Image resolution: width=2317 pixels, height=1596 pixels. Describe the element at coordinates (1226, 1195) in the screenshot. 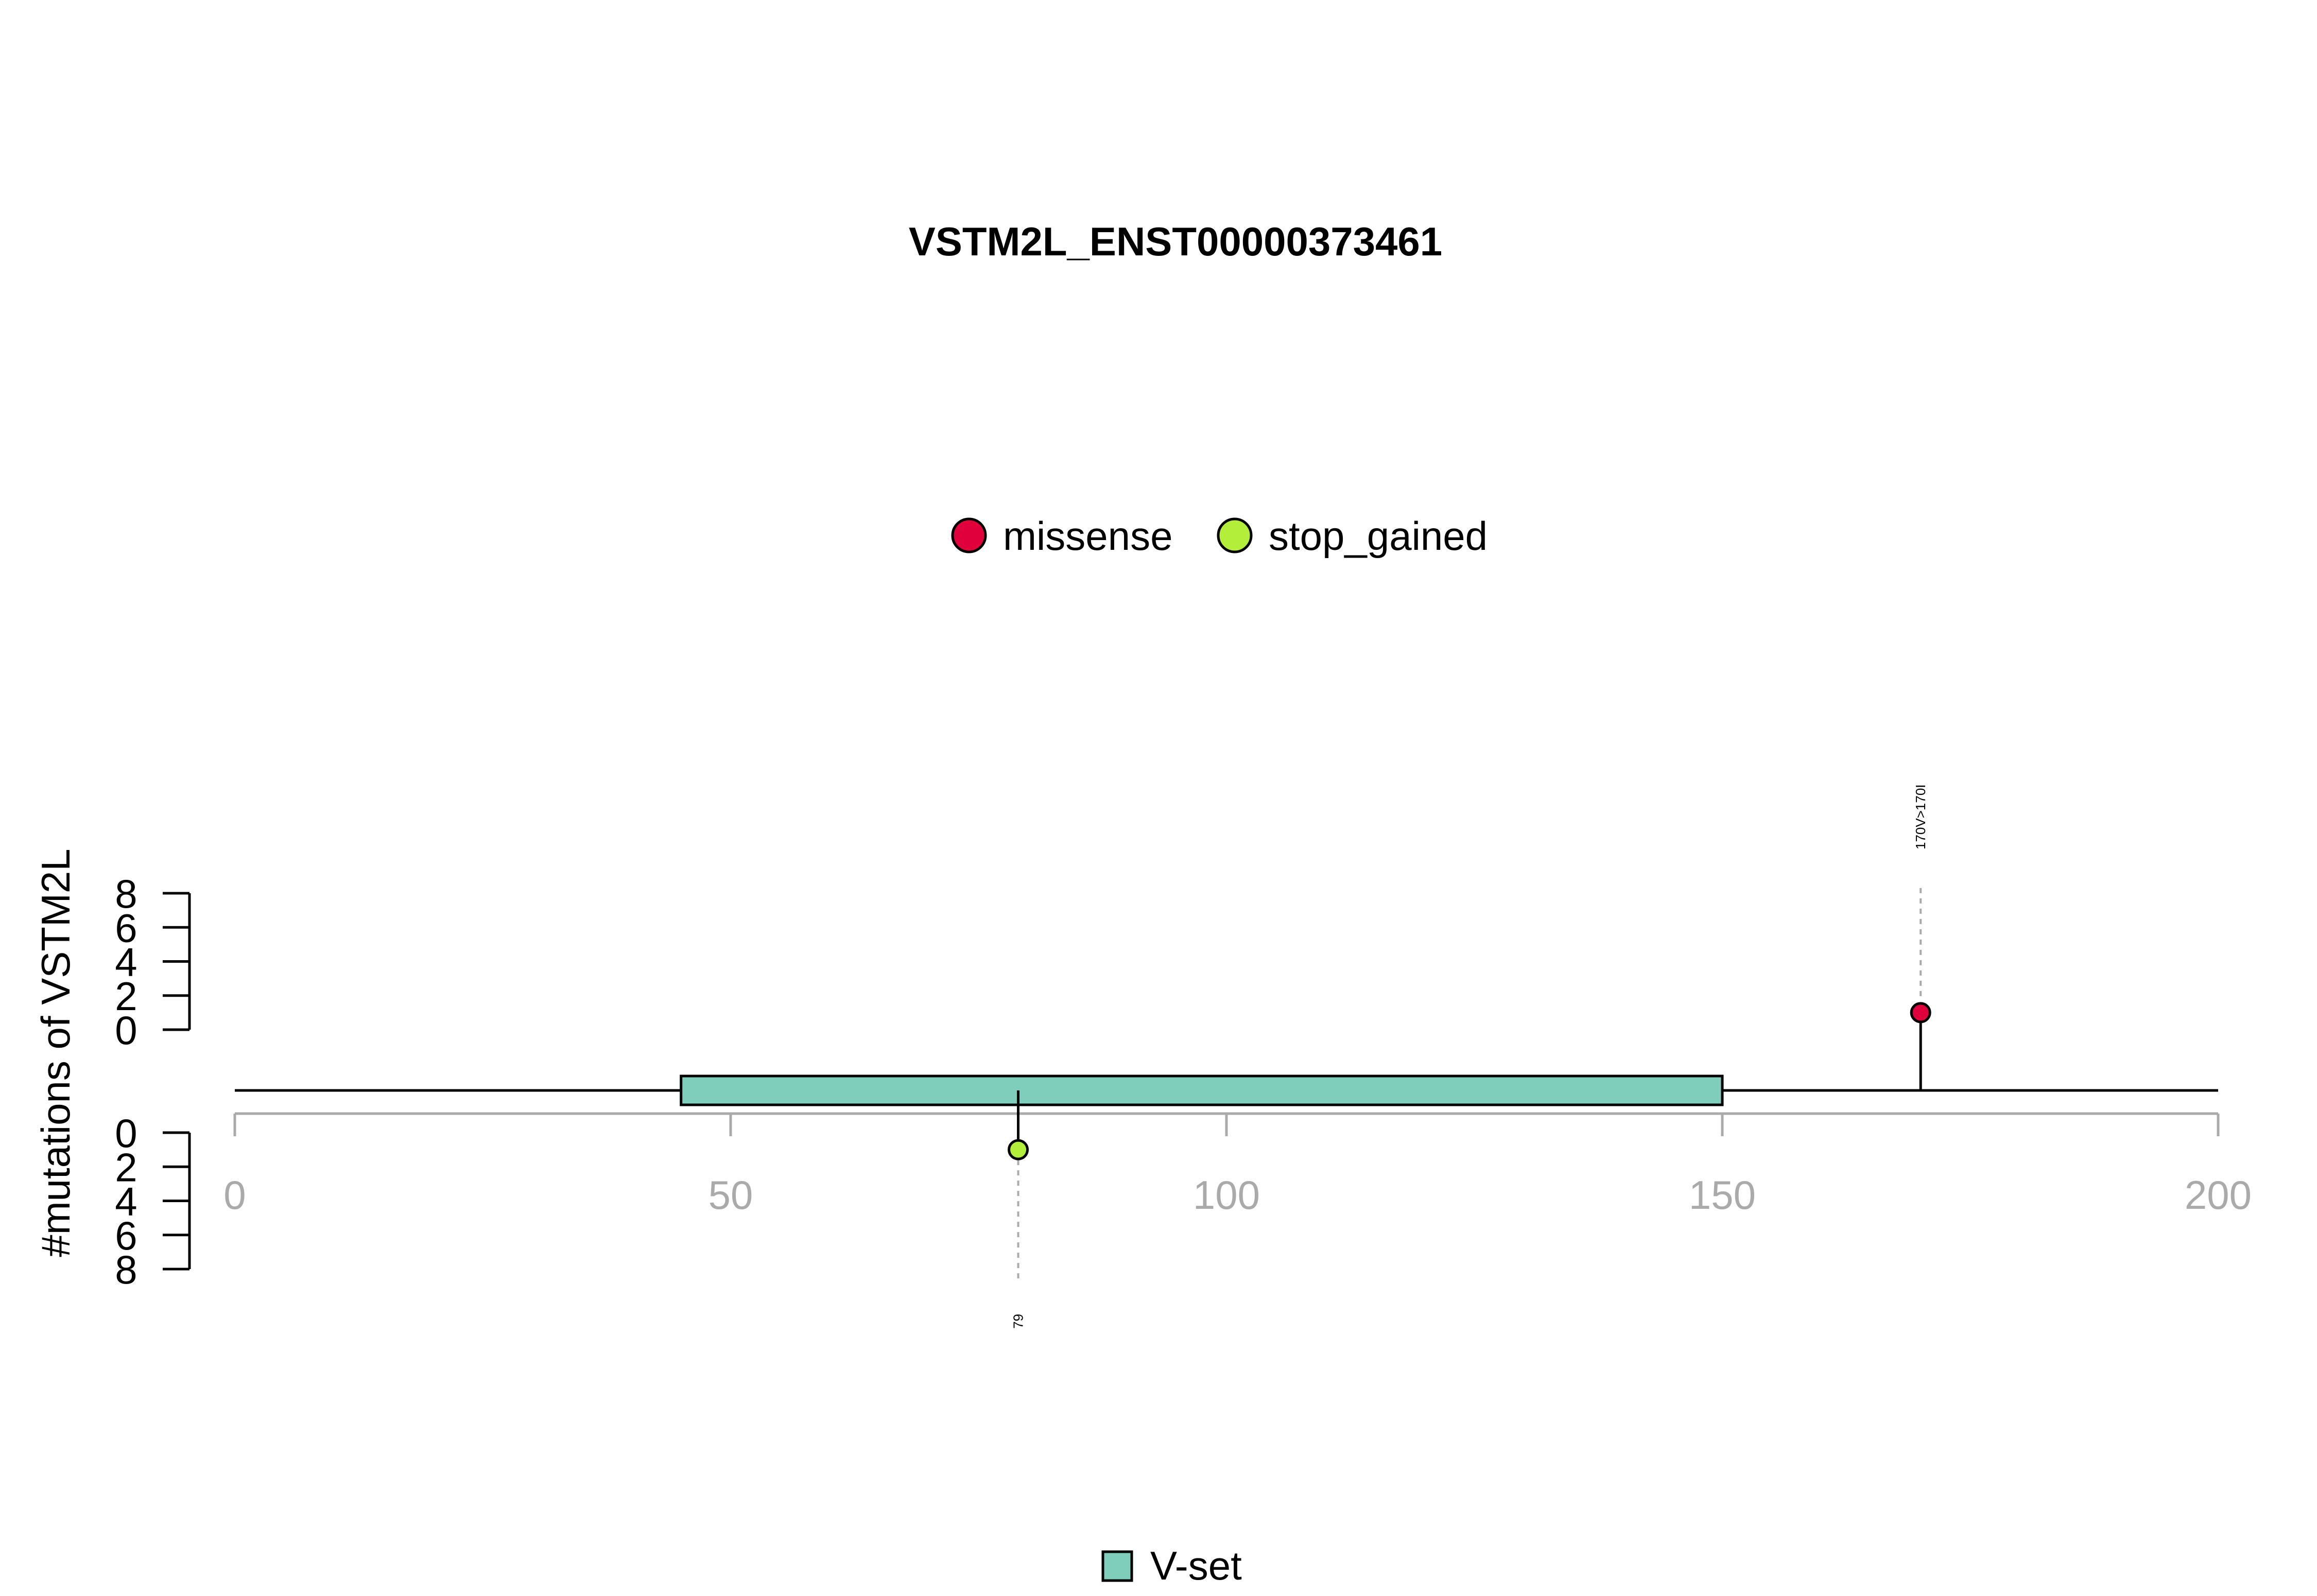

I see `x-tick-label-100: 100` at that location.